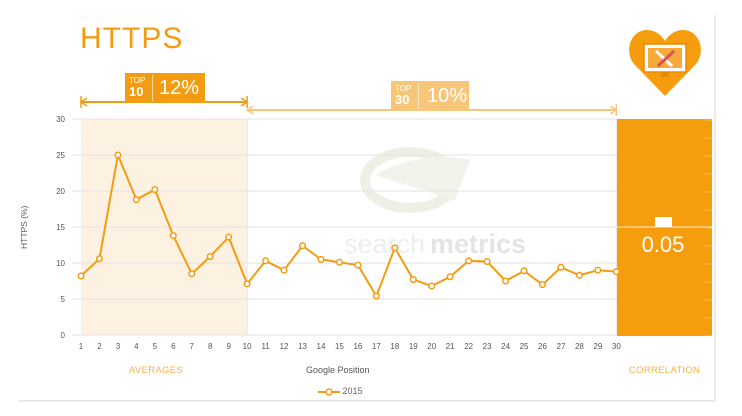 Image resolution: width=742 pixels, height=416 pixels. I want to click on x-tick-label: 27, so click(561, 346).